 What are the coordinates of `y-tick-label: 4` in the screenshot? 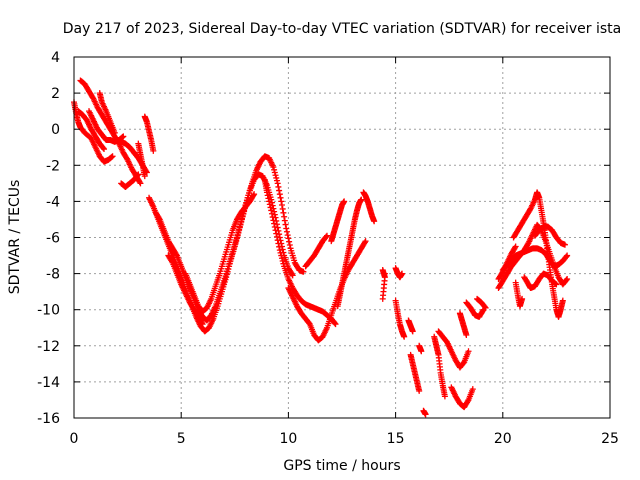 It's located at (55, 58).